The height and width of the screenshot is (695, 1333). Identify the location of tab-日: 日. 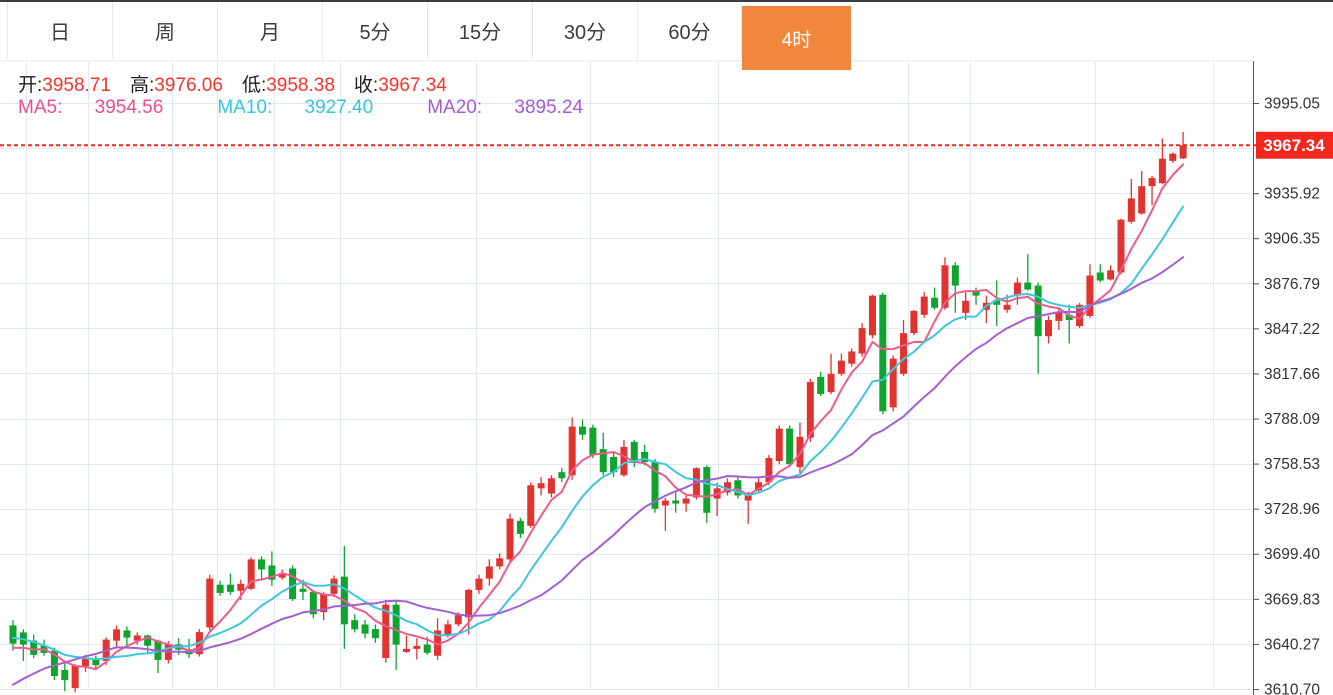
(59, 30).